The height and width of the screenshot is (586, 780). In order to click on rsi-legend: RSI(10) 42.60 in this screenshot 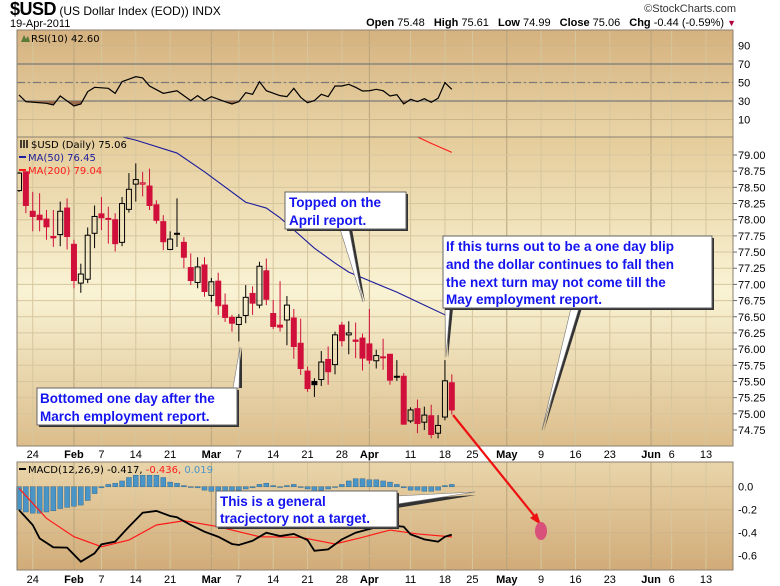, I will do `click(60, 39)`.